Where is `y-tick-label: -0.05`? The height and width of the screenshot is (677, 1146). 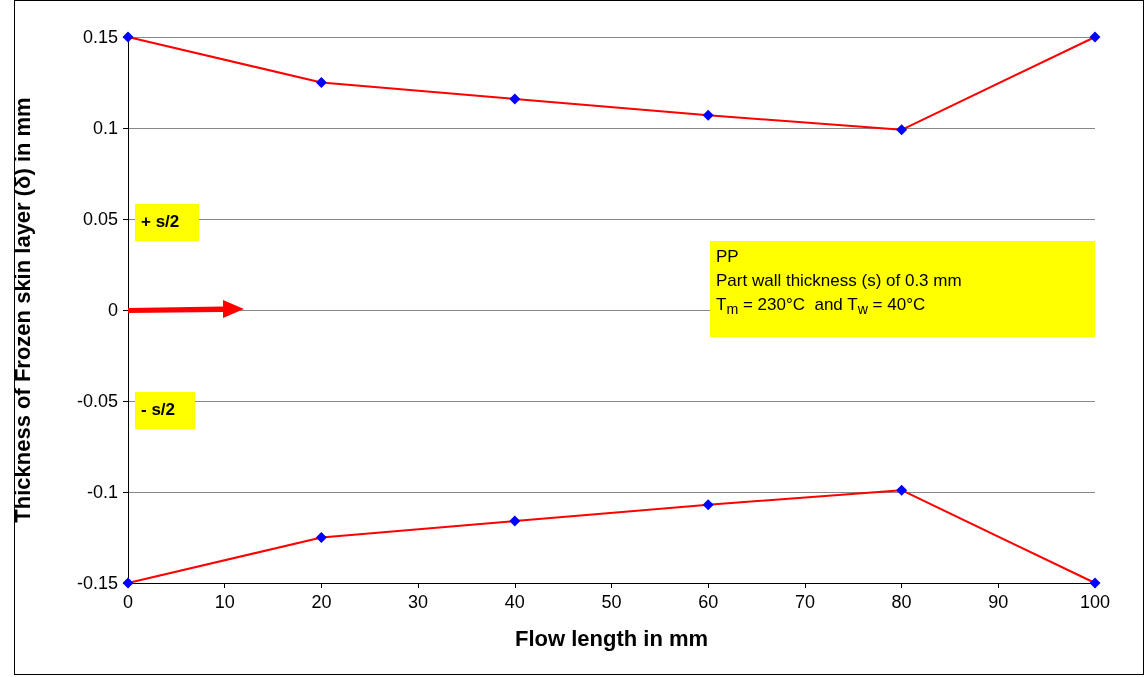
y-tick-label: -0.05 is located at coordinates (97, 401).